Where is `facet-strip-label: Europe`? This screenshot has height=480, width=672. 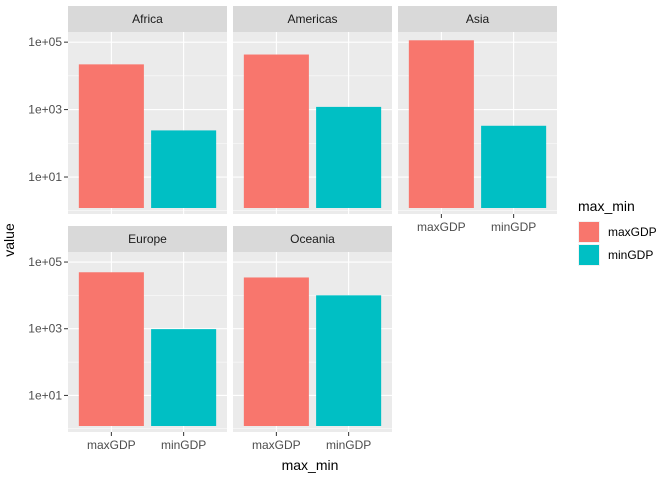
facet-strip-label: Europe is located at coordinates (147, 239).